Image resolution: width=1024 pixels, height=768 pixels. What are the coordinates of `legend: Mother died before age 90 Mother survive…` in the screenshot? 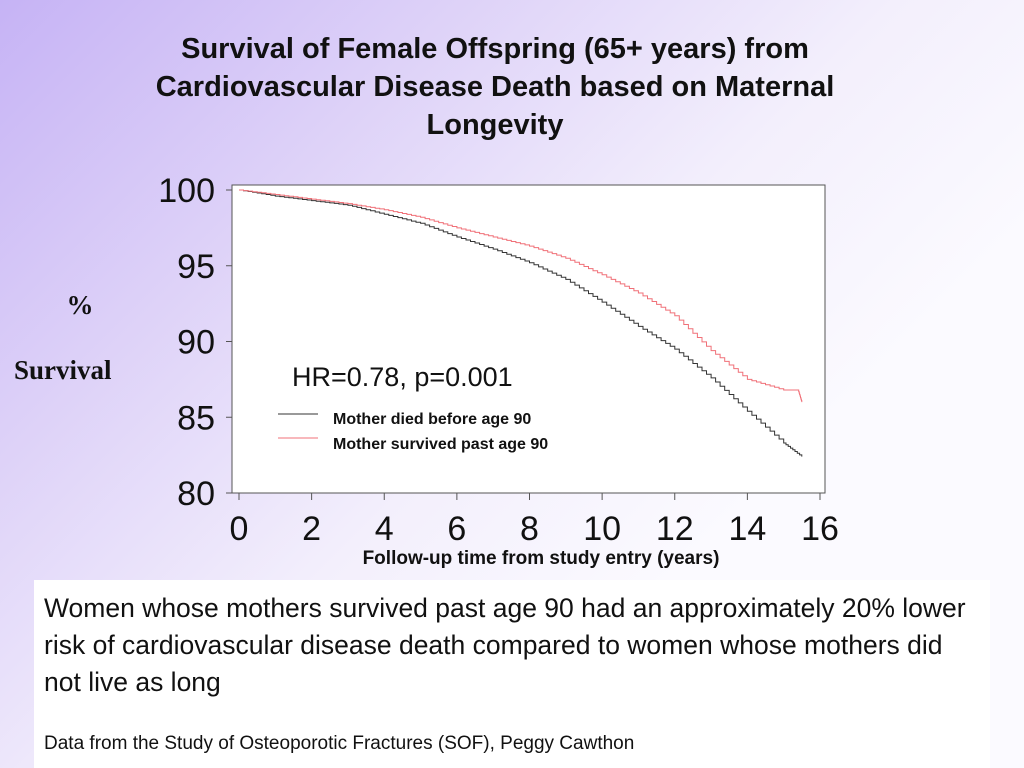 It's located at (413, 432).